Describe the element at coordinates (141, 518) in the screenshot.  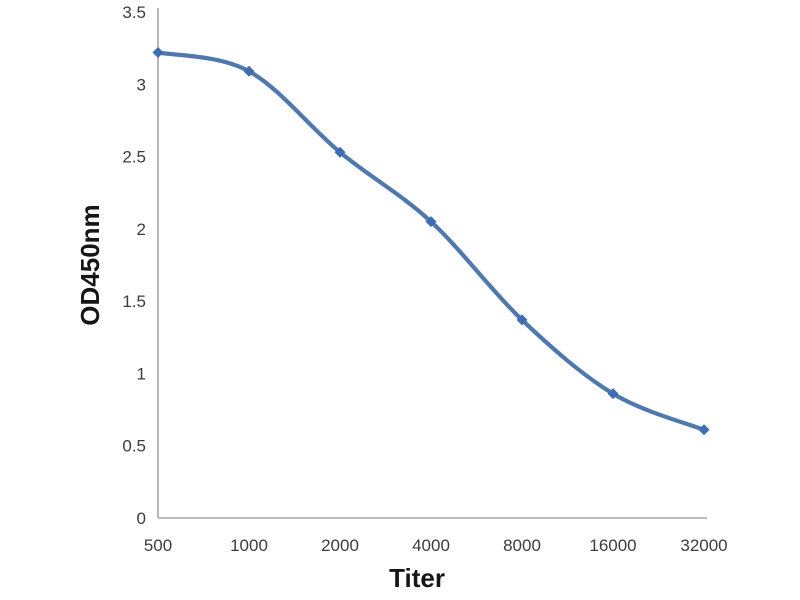
I see `y-tick-label: 0` at that location.